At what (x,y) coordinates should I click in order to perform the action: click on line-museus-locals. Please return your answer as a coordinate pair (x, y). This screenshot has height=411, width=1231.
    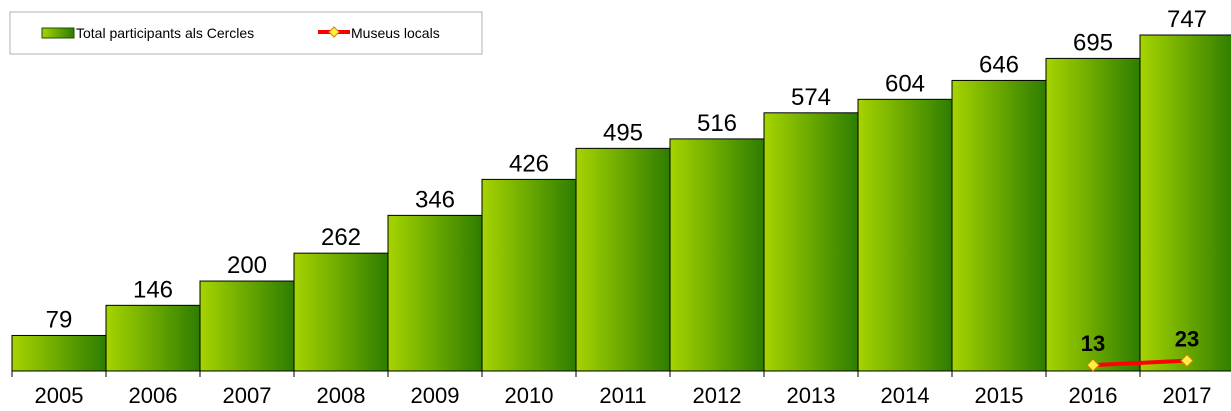
    Looking at the image, I should click on (1140, 363).